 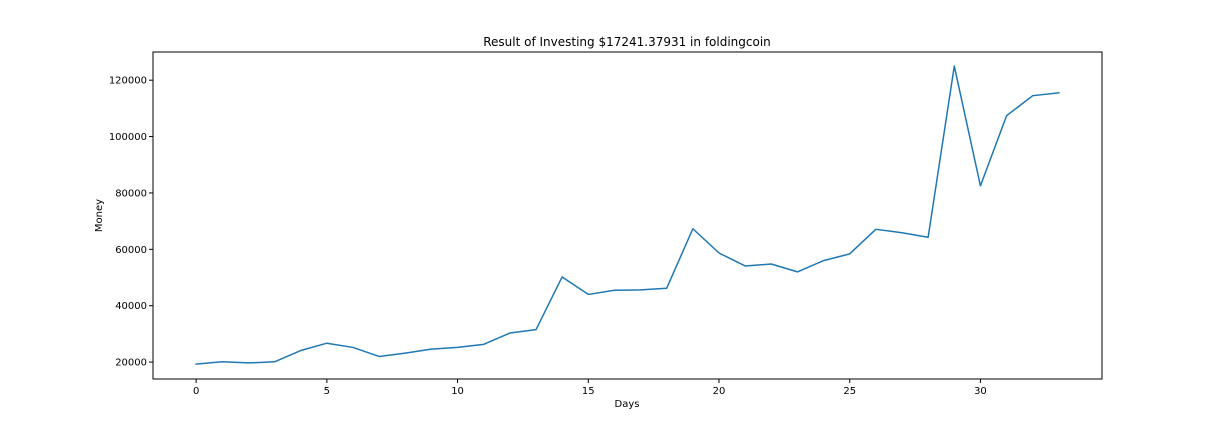 I want to click on x-tick-label: 30, so click(x=980, y=391).